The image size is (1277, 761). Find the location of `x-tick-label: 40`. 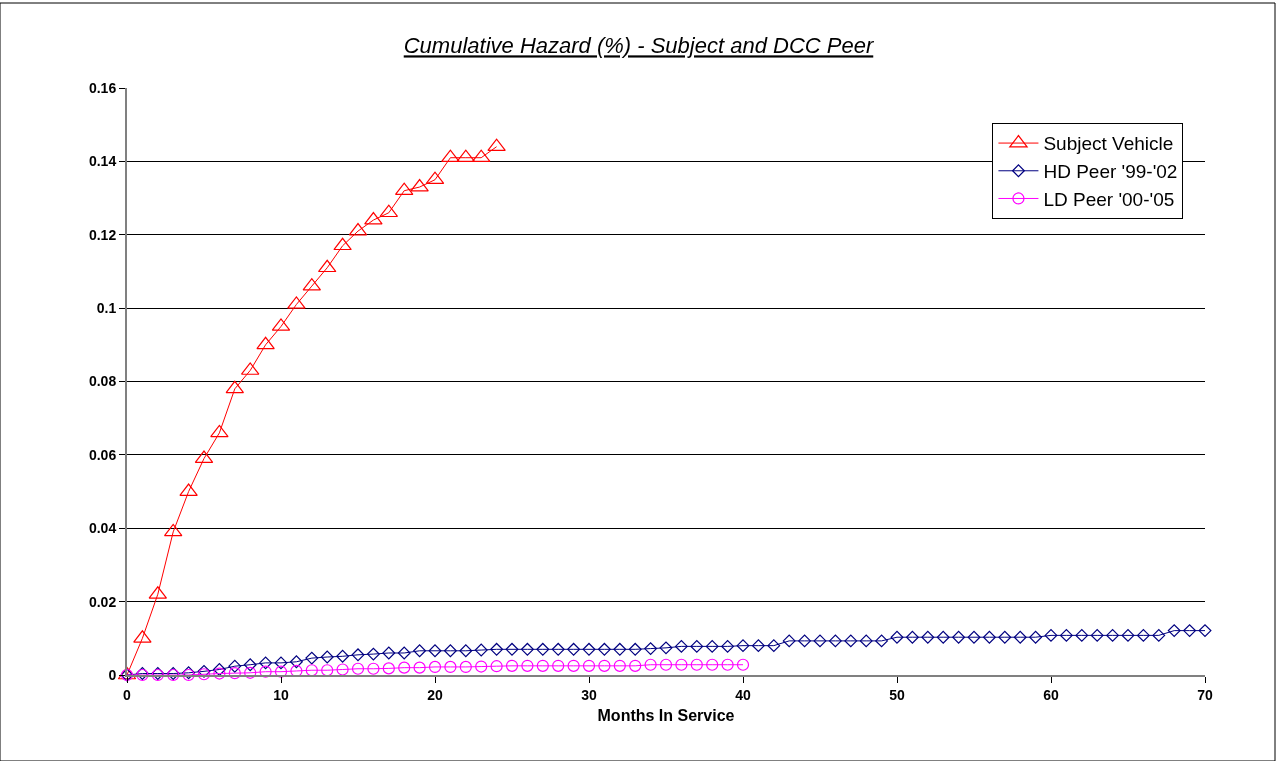

x-tick-label: 40 is located at coordinates (743, 694).